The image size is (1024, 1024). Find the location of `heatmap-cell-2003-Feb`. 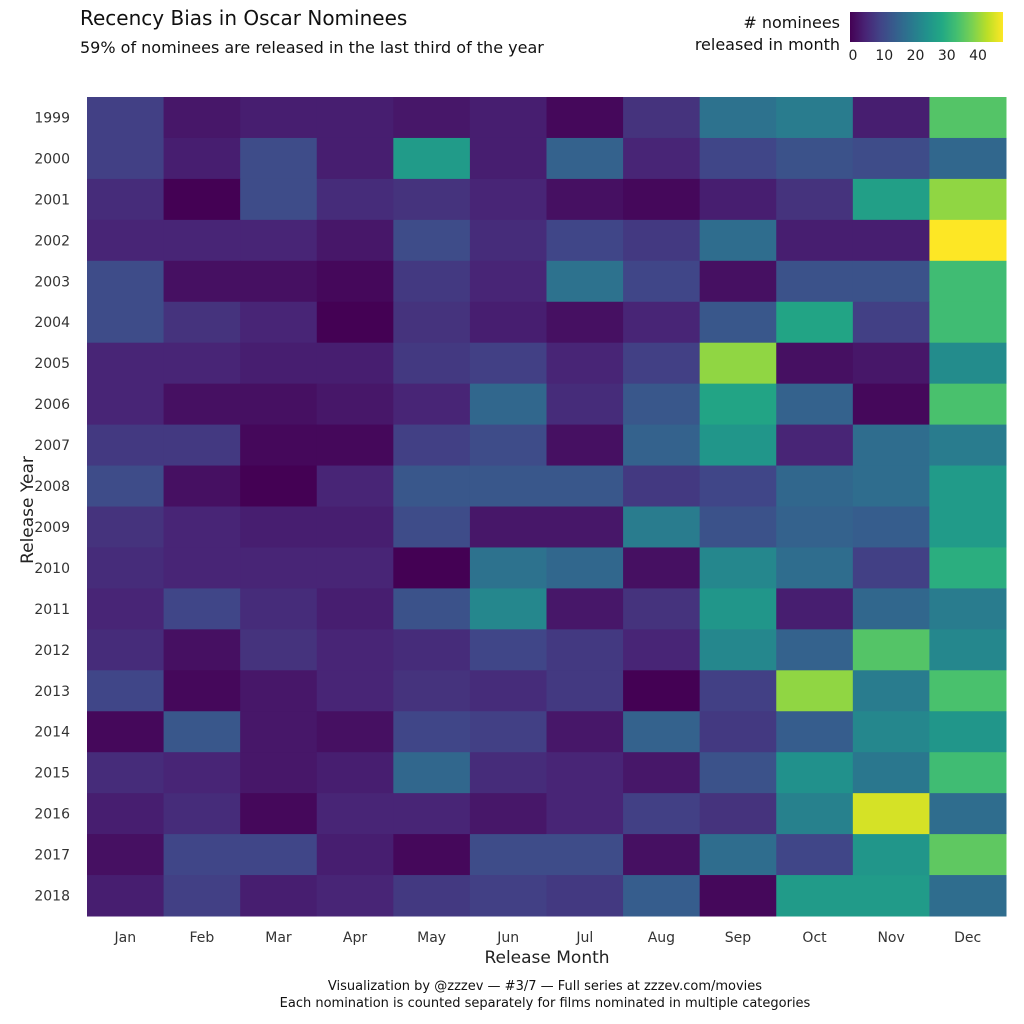

heatmap-cell-2003-Feb is located at coordinates (202, 281).